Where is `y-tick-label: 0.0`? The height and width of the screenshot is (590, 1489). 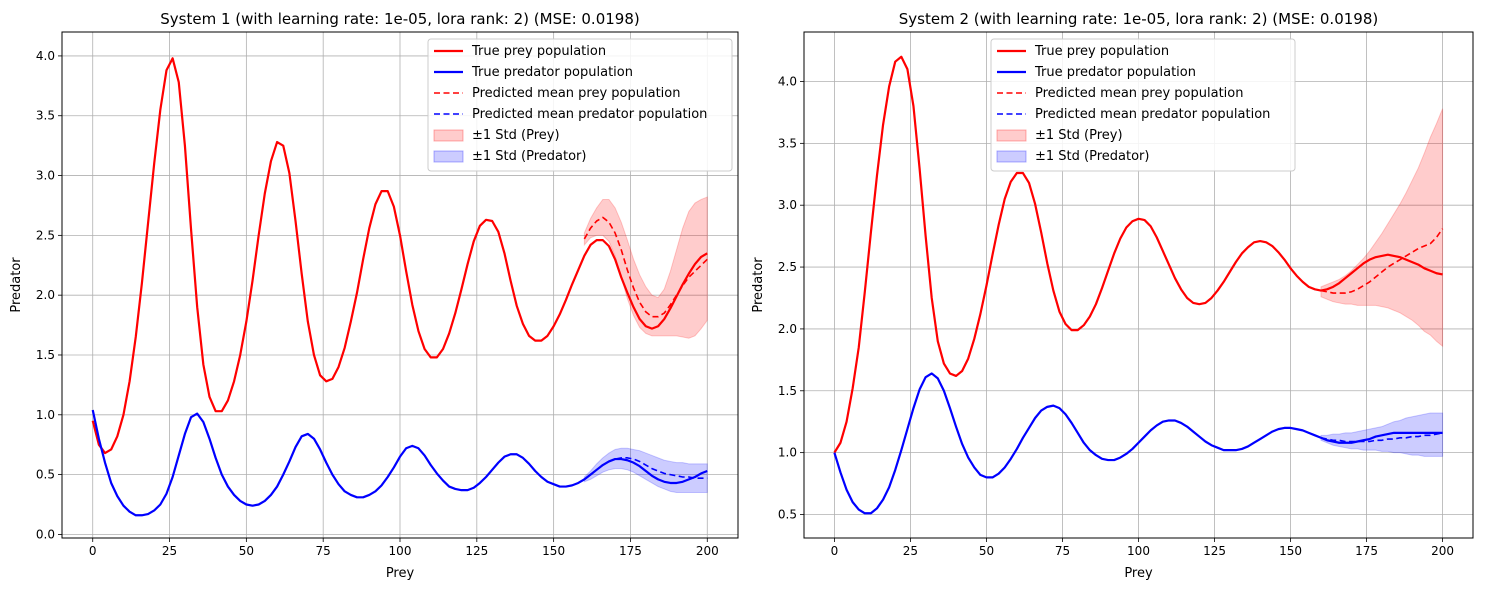 y-tick-label: 0.0 is located at coordinates (45, 534).